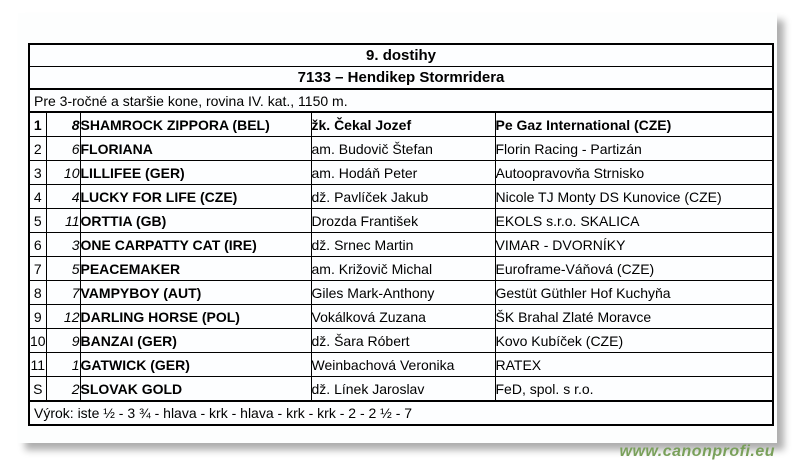  I want to click on owner-cell: Euroframe-Váňová (CZE), so click(634, 268).